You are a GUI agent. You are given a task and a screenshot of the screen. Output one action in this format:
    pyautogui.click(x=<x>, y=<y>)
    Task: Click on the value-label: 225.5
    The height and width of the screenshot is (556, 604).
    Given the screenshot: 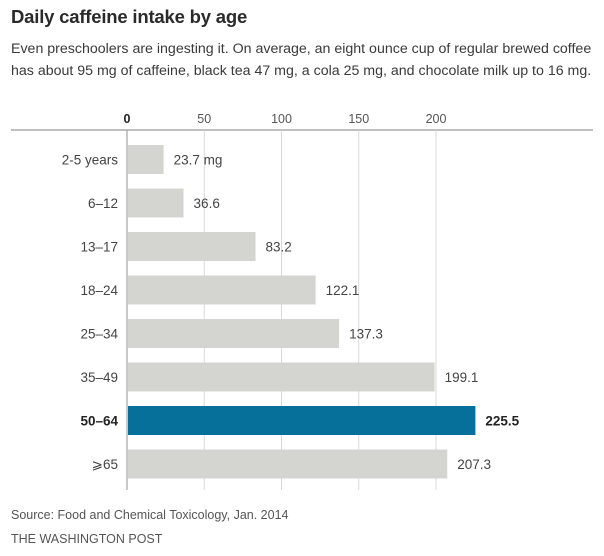 What is the action you would take?
    pyautogui.click(x=502, y=421)
    